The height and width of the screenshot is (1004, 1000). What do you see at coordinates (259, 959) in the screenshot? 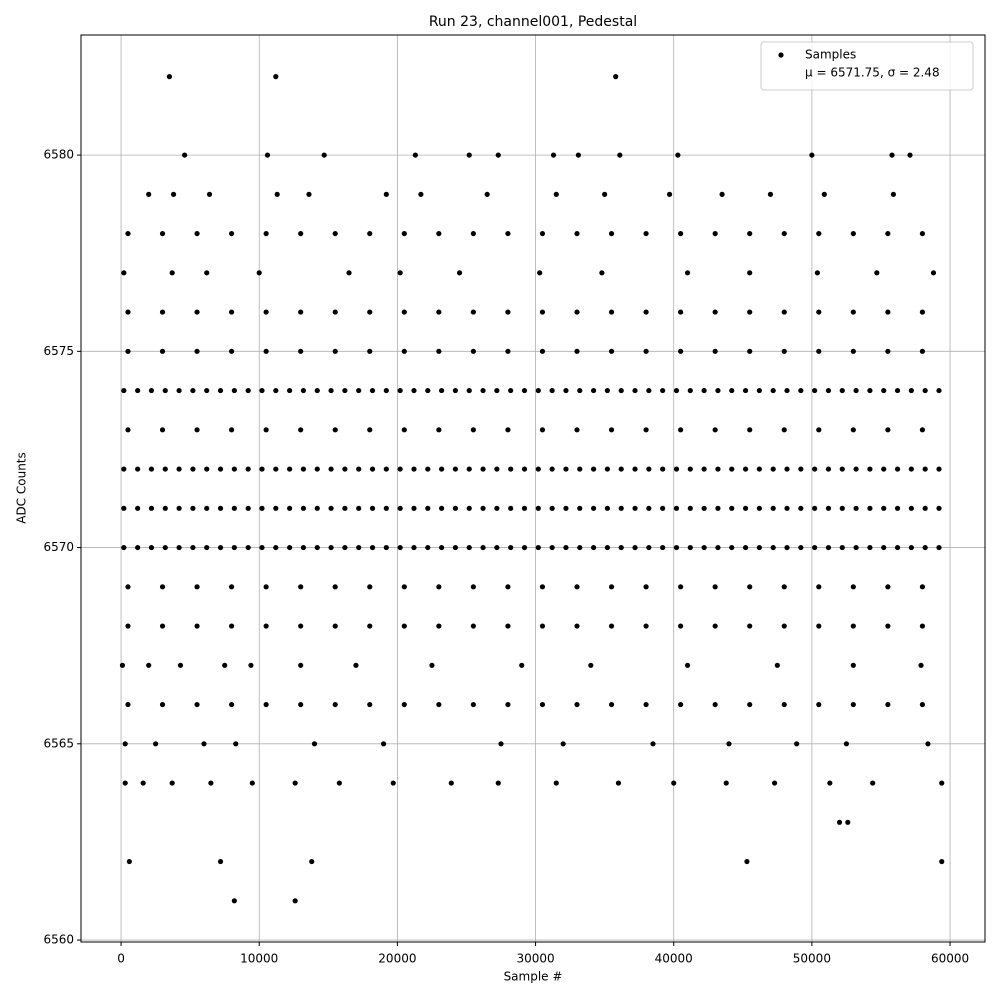
I see `x-tick-label: 10000` at bounding box center [259, 959].